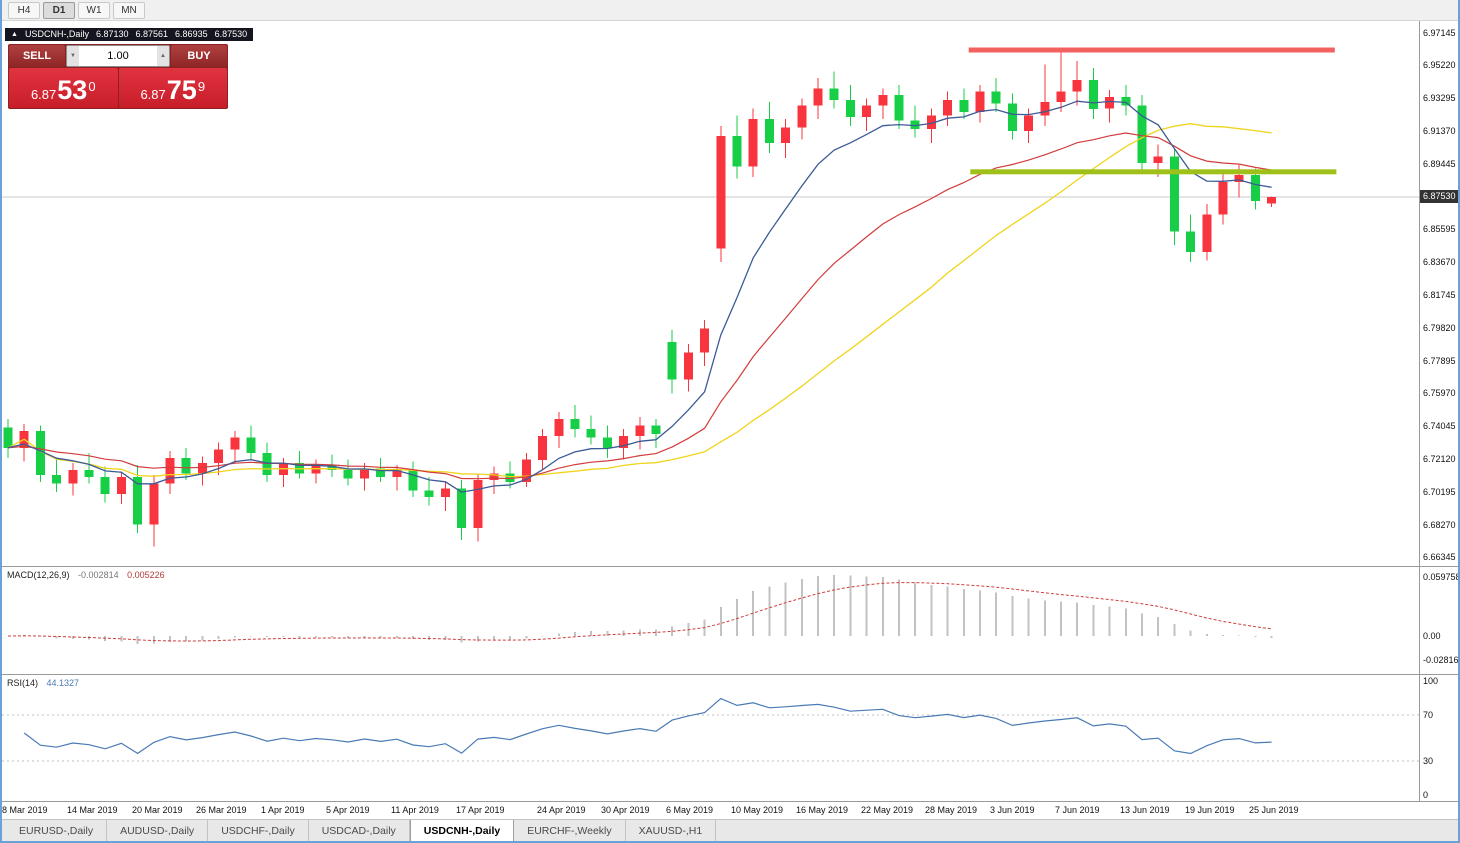 The height and width of the screenshot is (843, 1460). Describe the element at coordinates (199, 56) in the screenshot. I see `buy-button: BUY` at that location.